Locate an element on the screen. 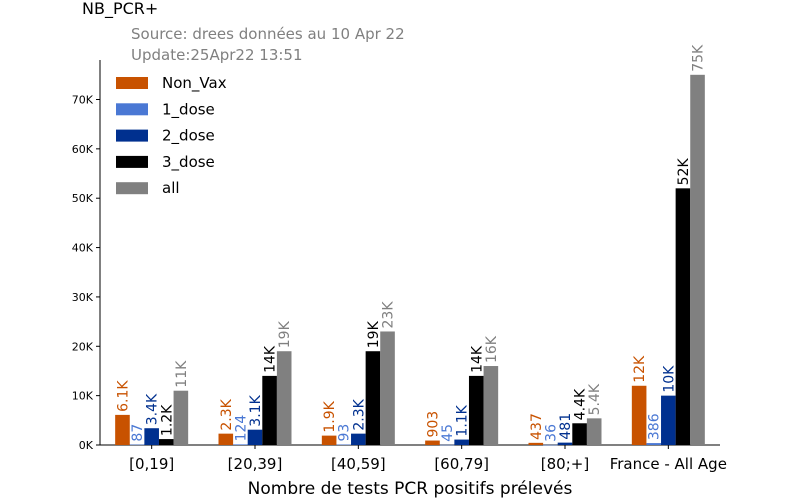 The image size is (800, 500). bar-value-label: 52K is located at coordinates (684, 172).